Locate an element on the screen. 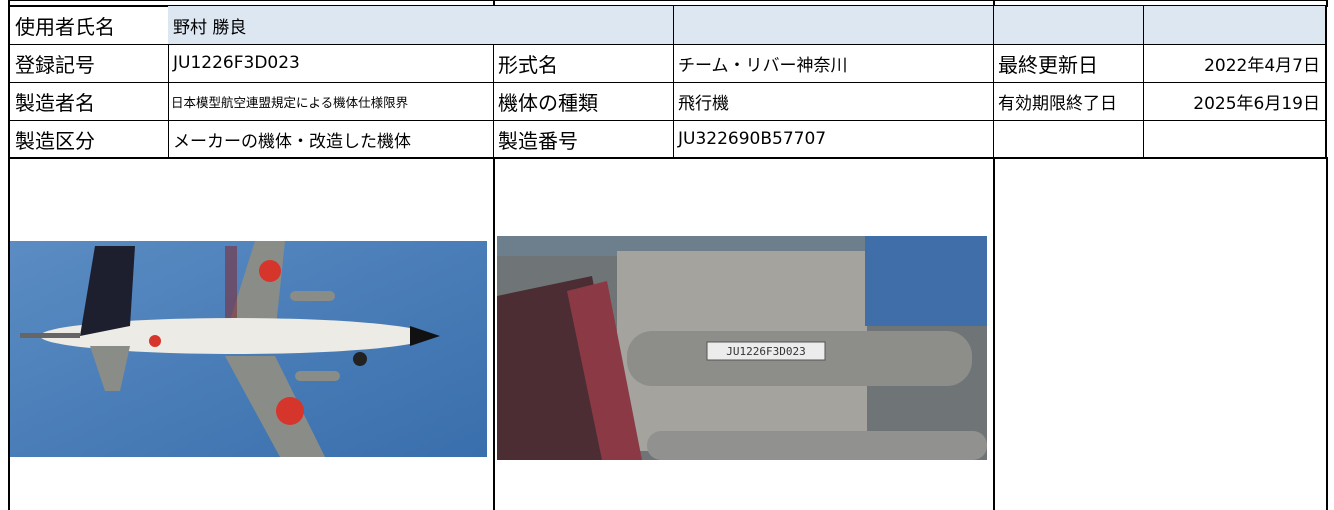 This screenshot has width=1334, height=510. aircraft-tag-text: JU1226F3D023 is located at coordinates (765, 351).